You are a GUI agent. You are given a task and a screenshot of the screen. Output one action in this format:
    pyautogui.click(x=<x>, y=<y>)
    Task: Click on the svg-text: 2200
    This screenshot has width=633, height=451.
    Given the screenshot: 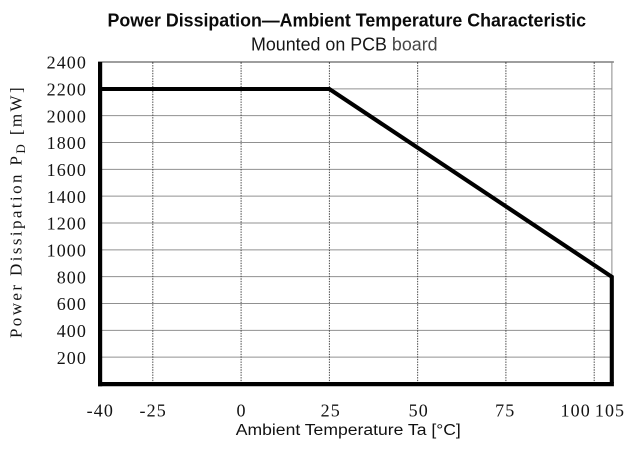 What is the action you would take?
    pyautogui.click(x=67, y=89)
    